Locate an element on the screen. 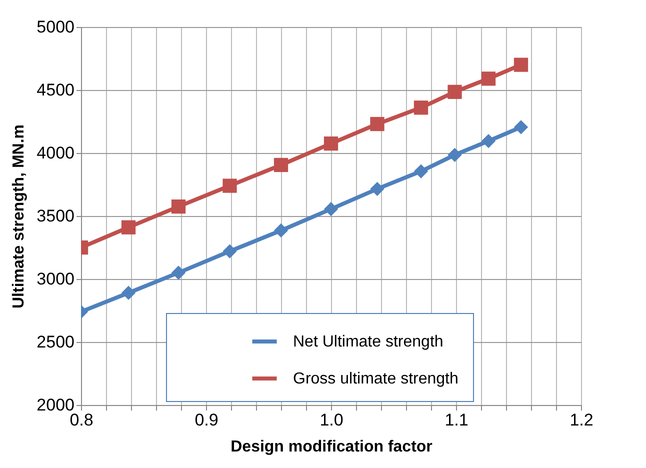 This screenshot has width=646, height=468. y-tick-label: 5000 is located at coordinates (55, 27).